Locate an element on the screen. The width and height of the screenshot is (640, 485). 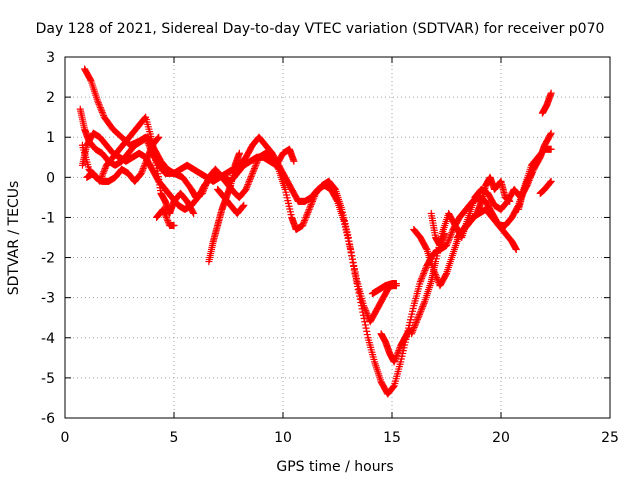
y-tick-label: -1 is located at coordinates (48, 218).